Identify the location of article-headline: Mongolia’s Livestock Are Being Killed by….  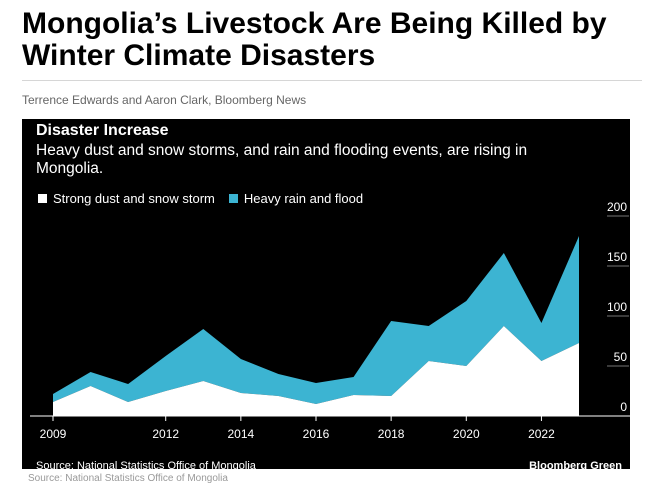
(314, 39).